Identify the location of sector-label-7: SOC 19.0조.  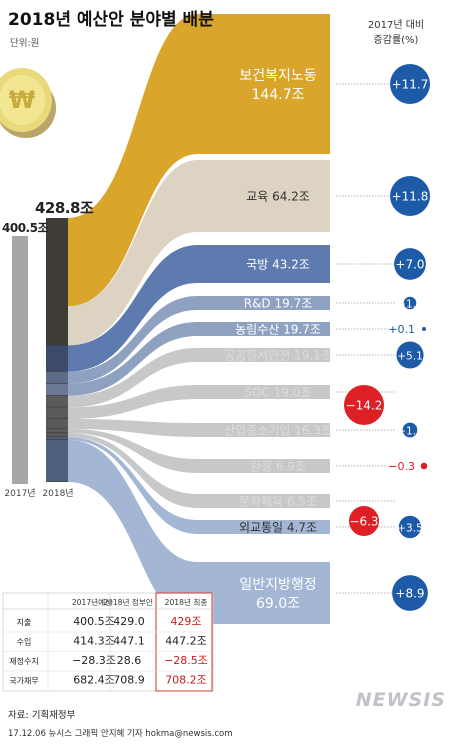
(277, 393).